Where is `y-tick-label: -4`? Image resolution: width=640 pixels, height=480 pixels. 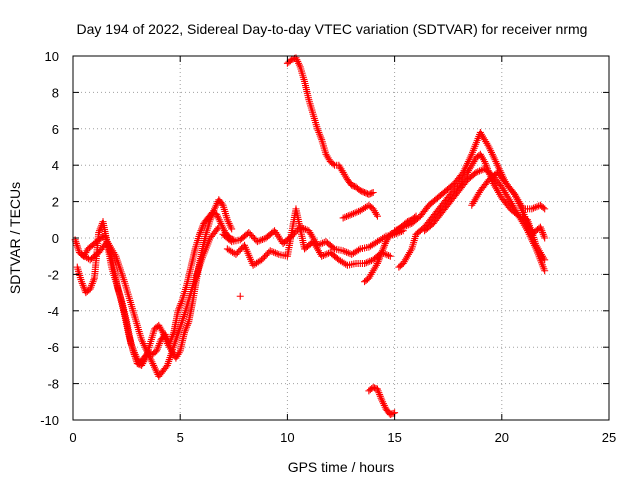
y-tick-label: -4 is located at coordinates (53, 311).